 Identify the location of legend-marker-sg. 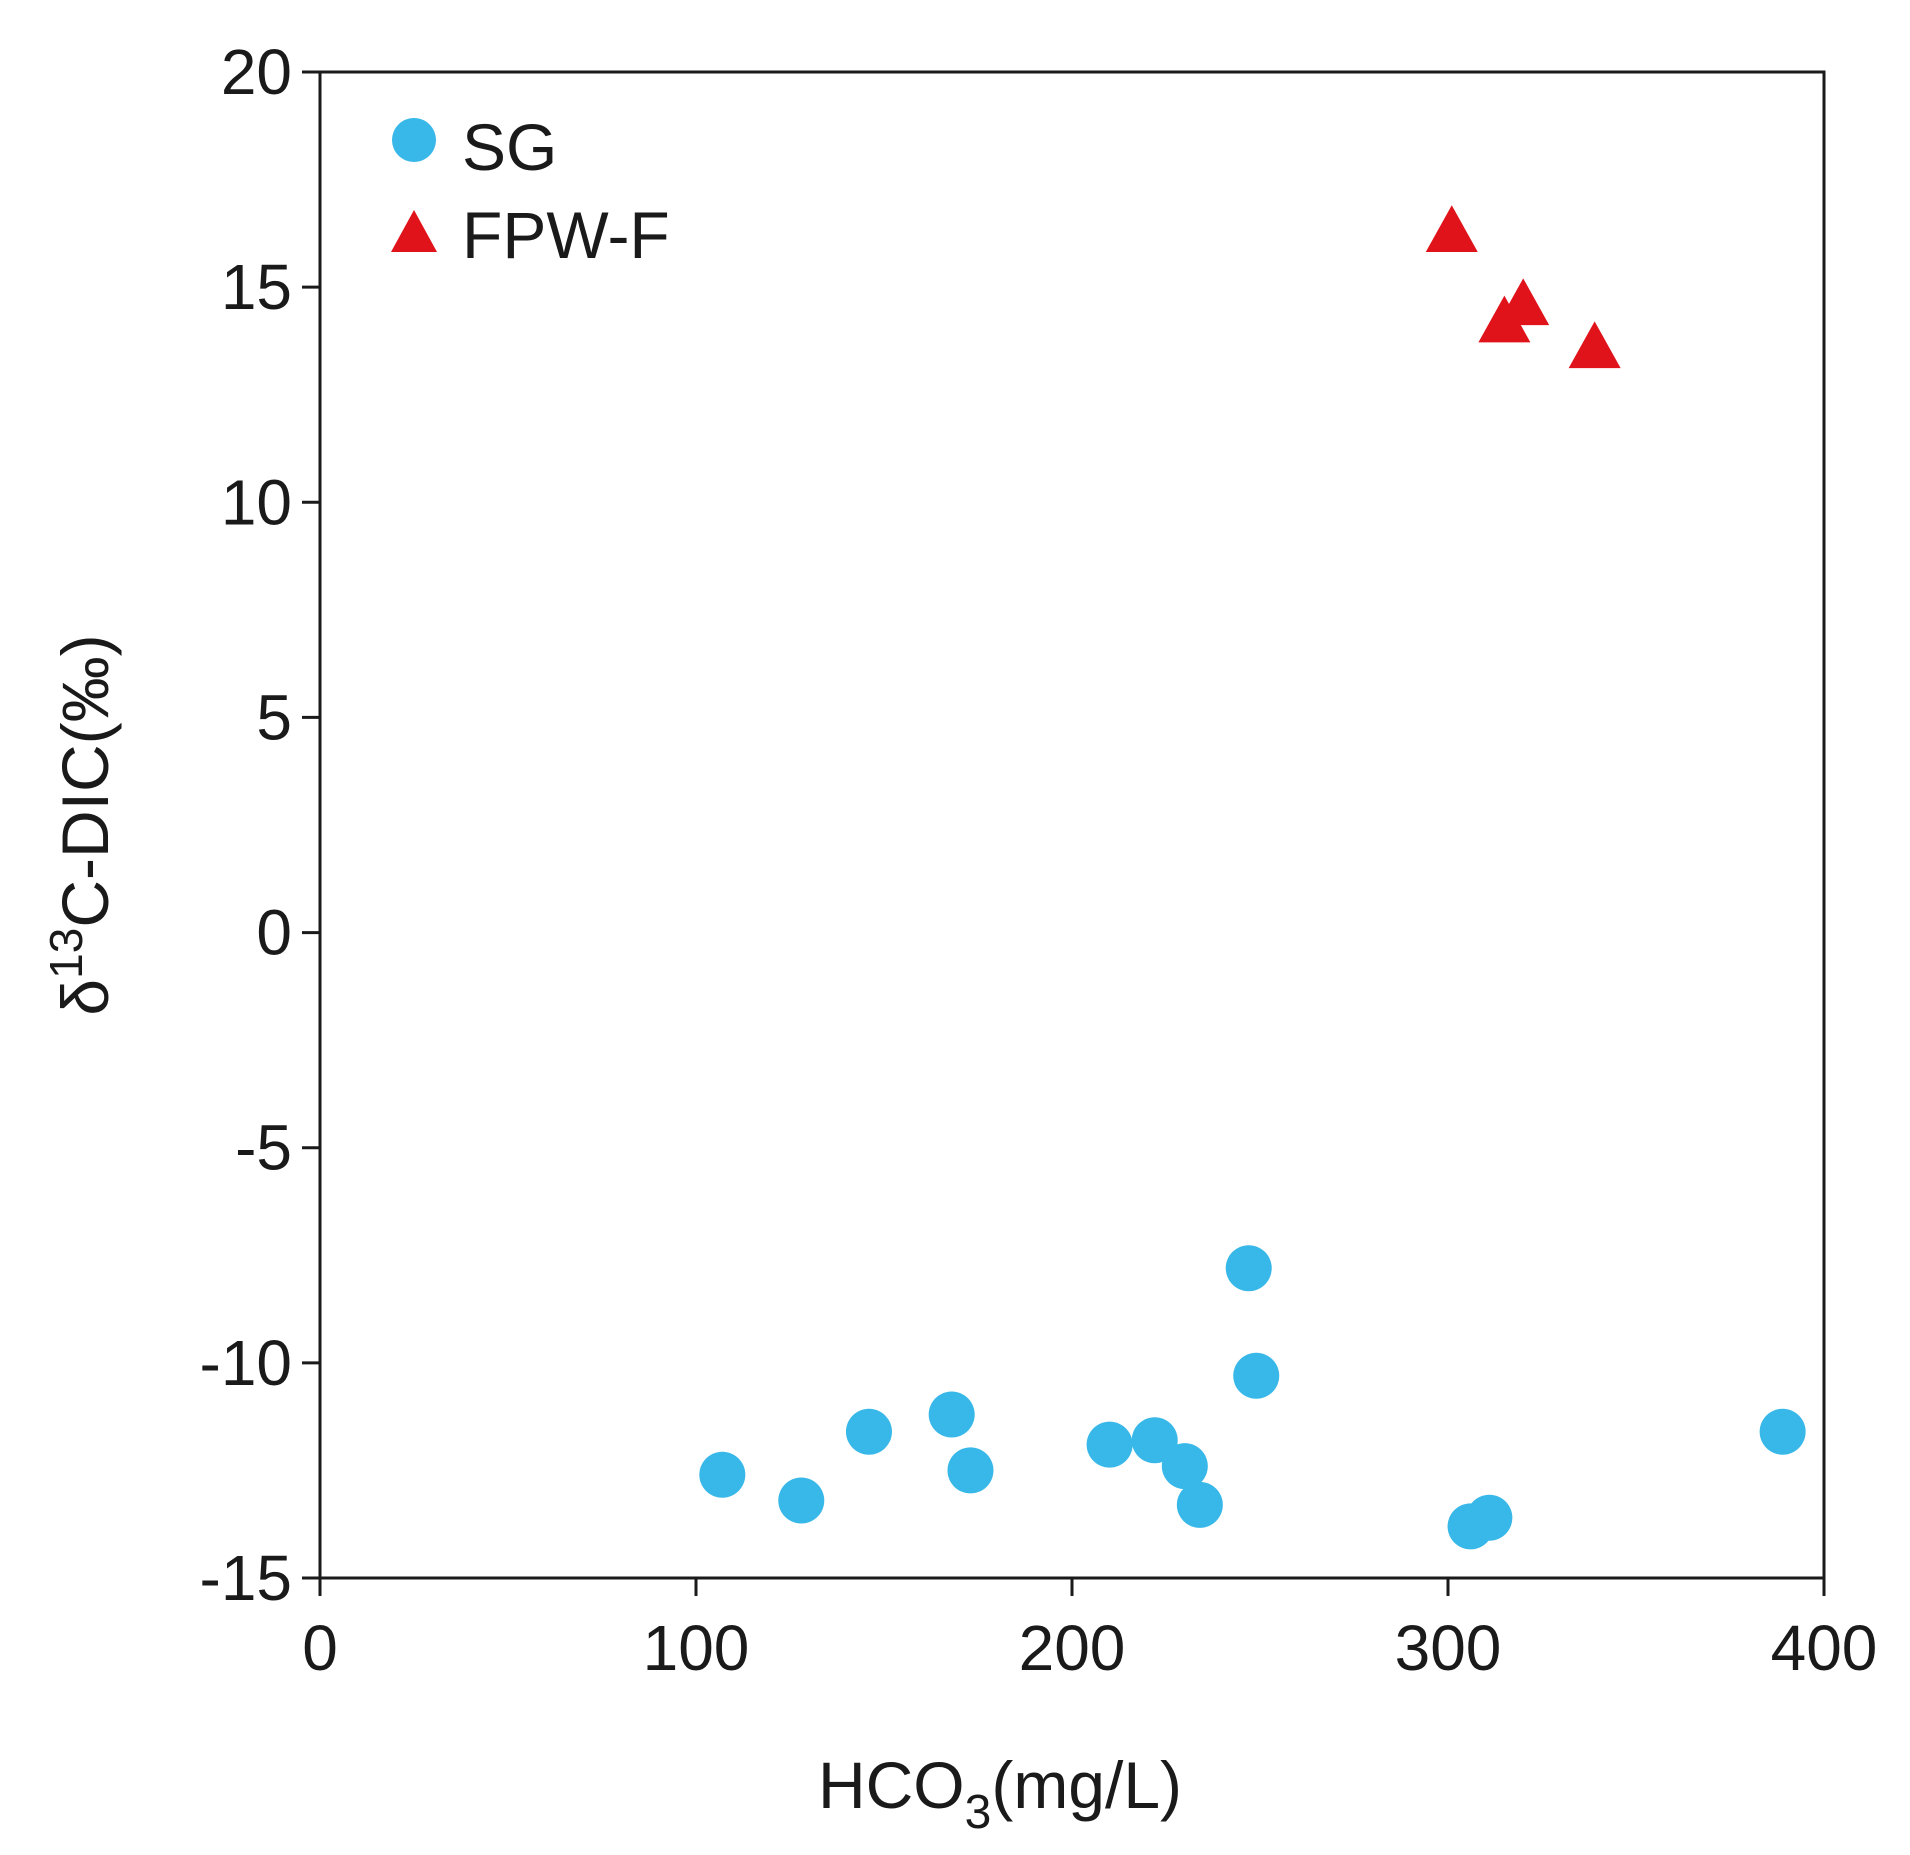
(414, 140).